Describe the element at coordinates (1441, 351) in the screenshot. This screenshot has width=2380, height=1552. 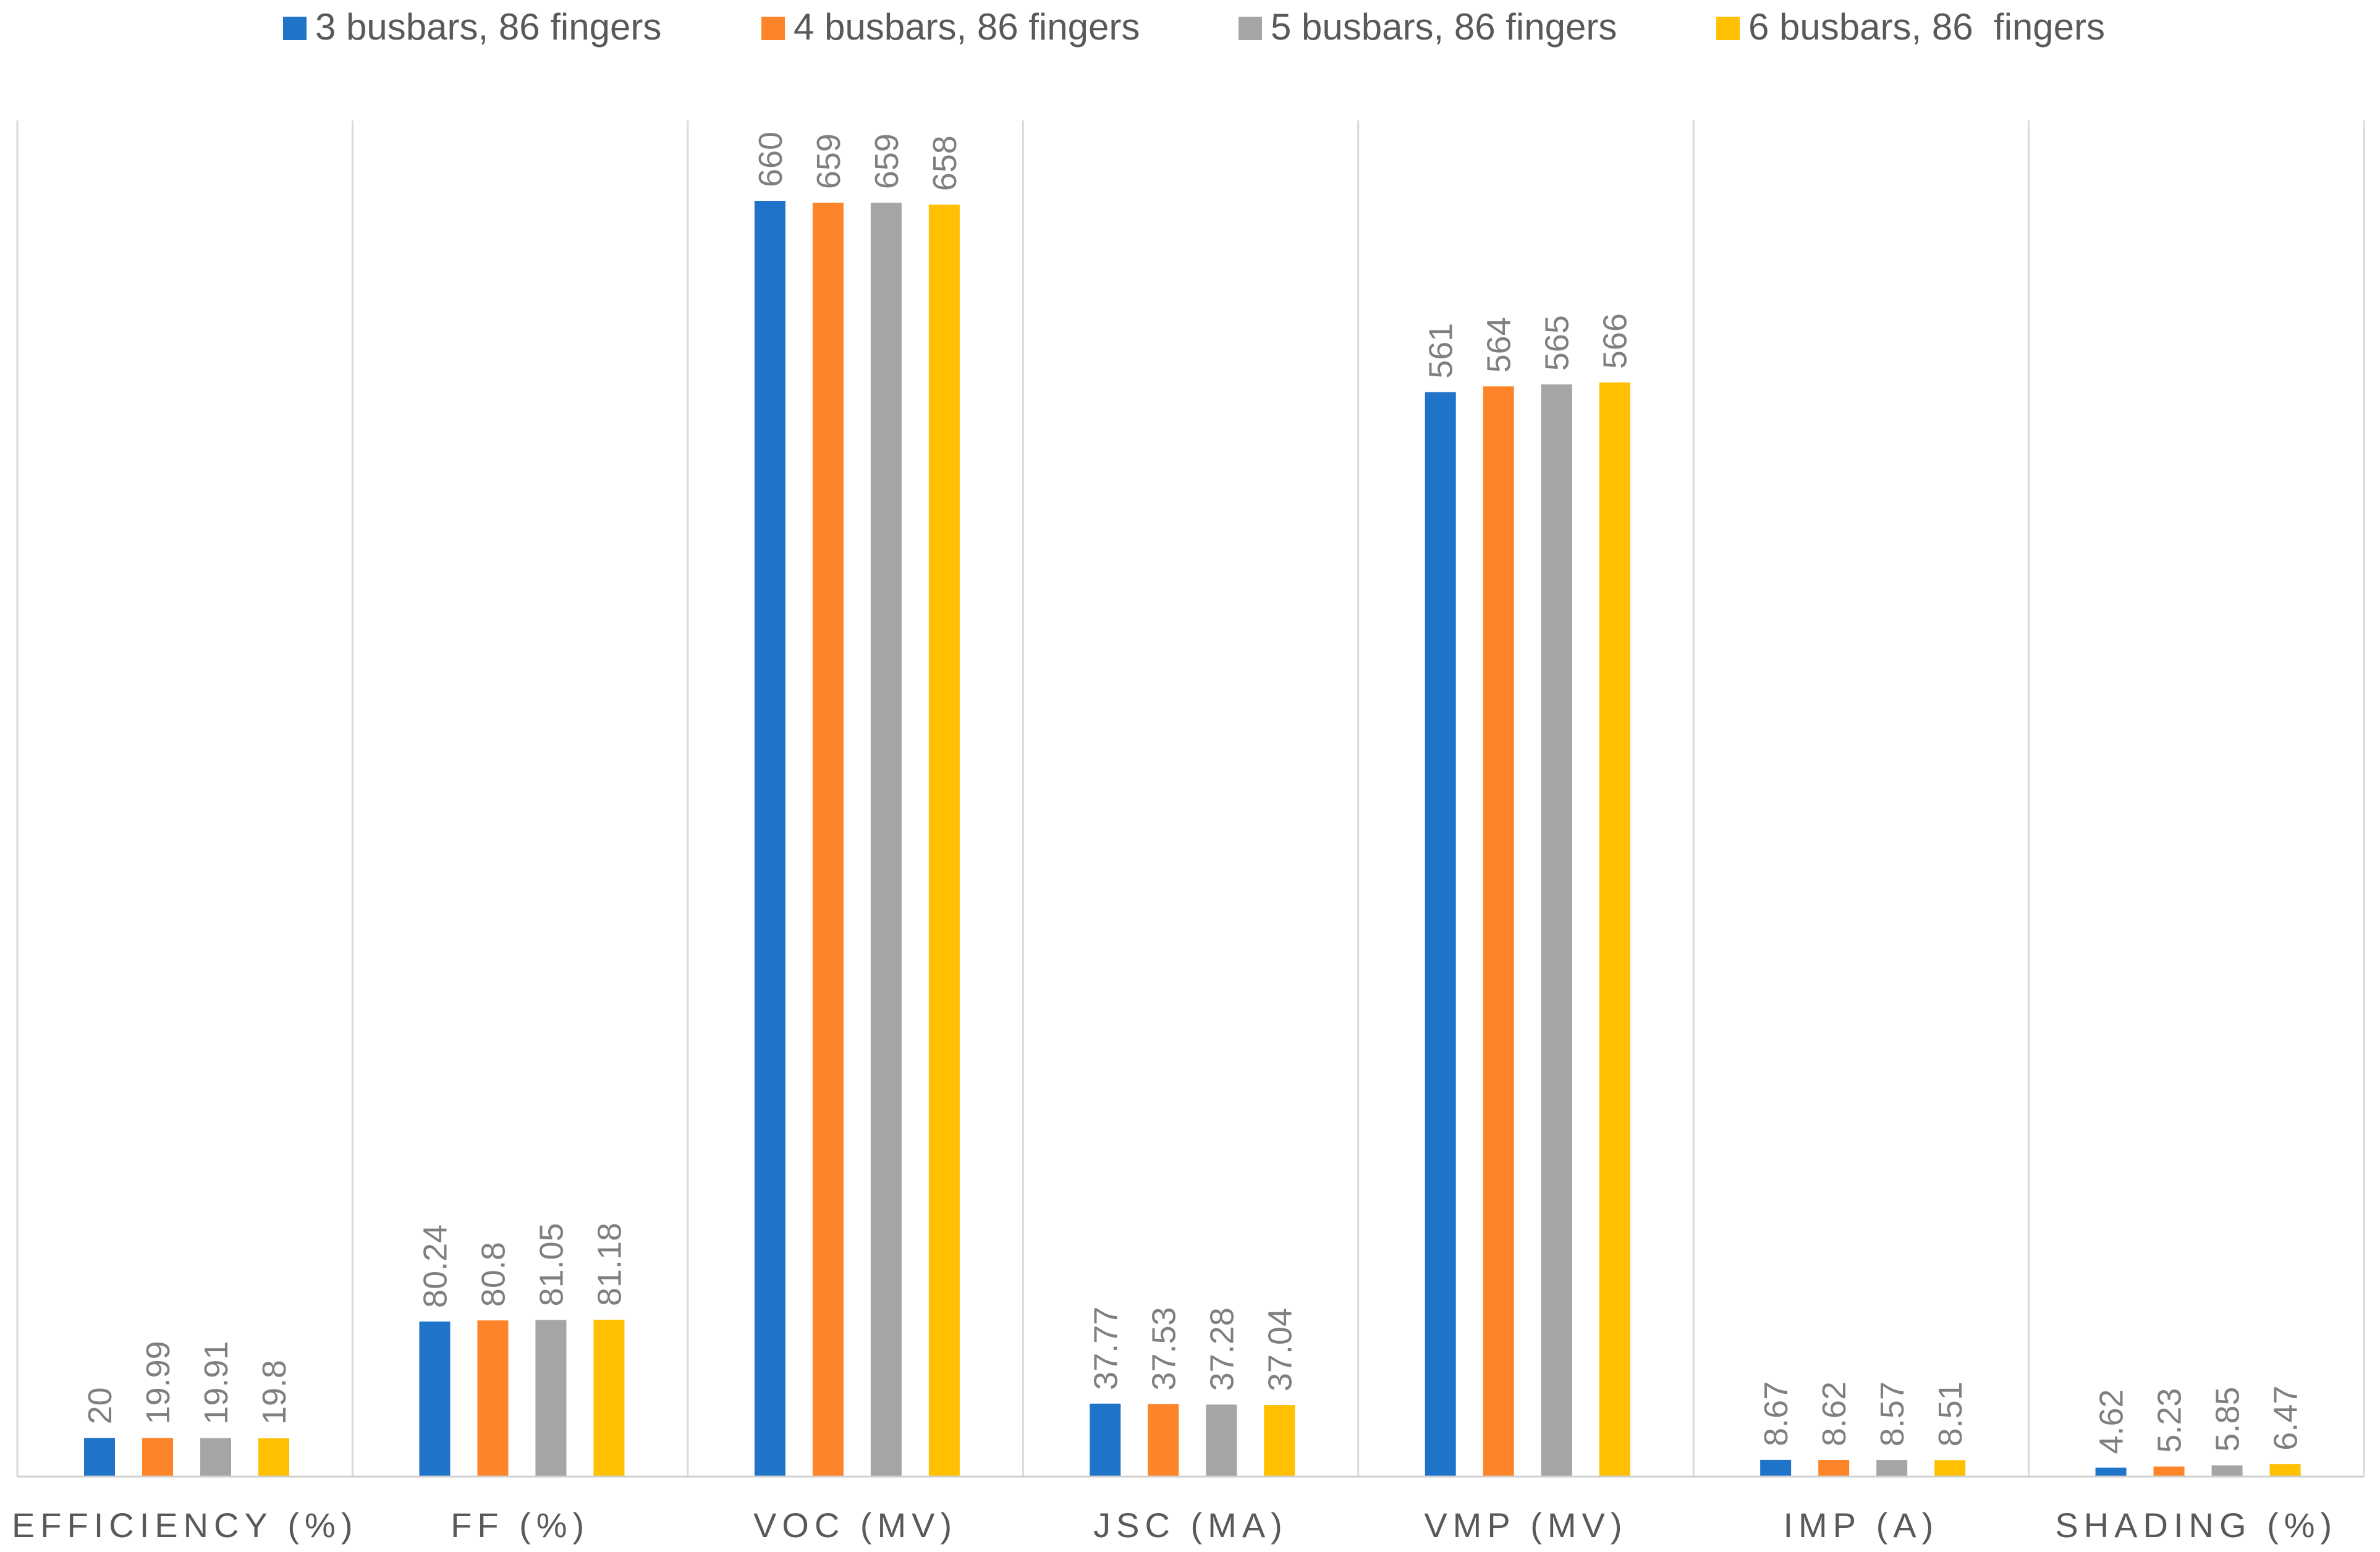
I see `data-label-vmp-mv-series-1: 561` at that location.